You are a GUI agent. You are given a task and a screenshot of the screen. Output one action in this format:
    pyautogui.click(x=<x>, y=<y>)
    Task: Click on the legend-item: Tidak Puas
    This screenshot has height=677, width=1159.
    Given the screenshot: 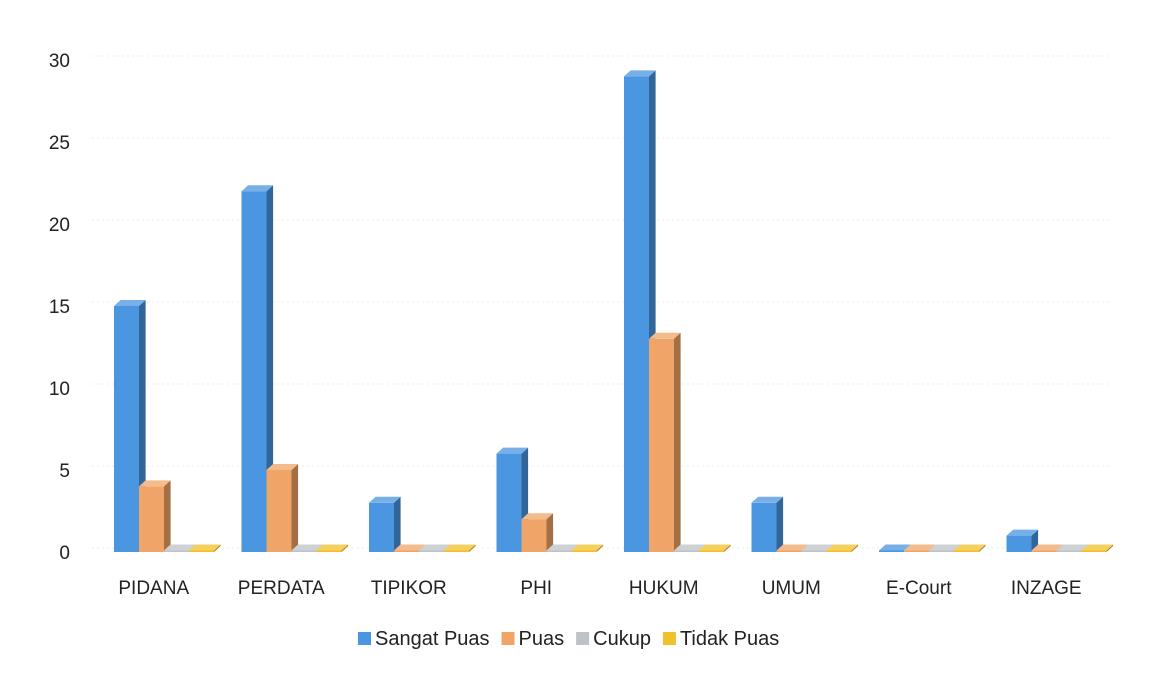 What is the action you would take?
    pyautogui.click(x=720, y=639)
    